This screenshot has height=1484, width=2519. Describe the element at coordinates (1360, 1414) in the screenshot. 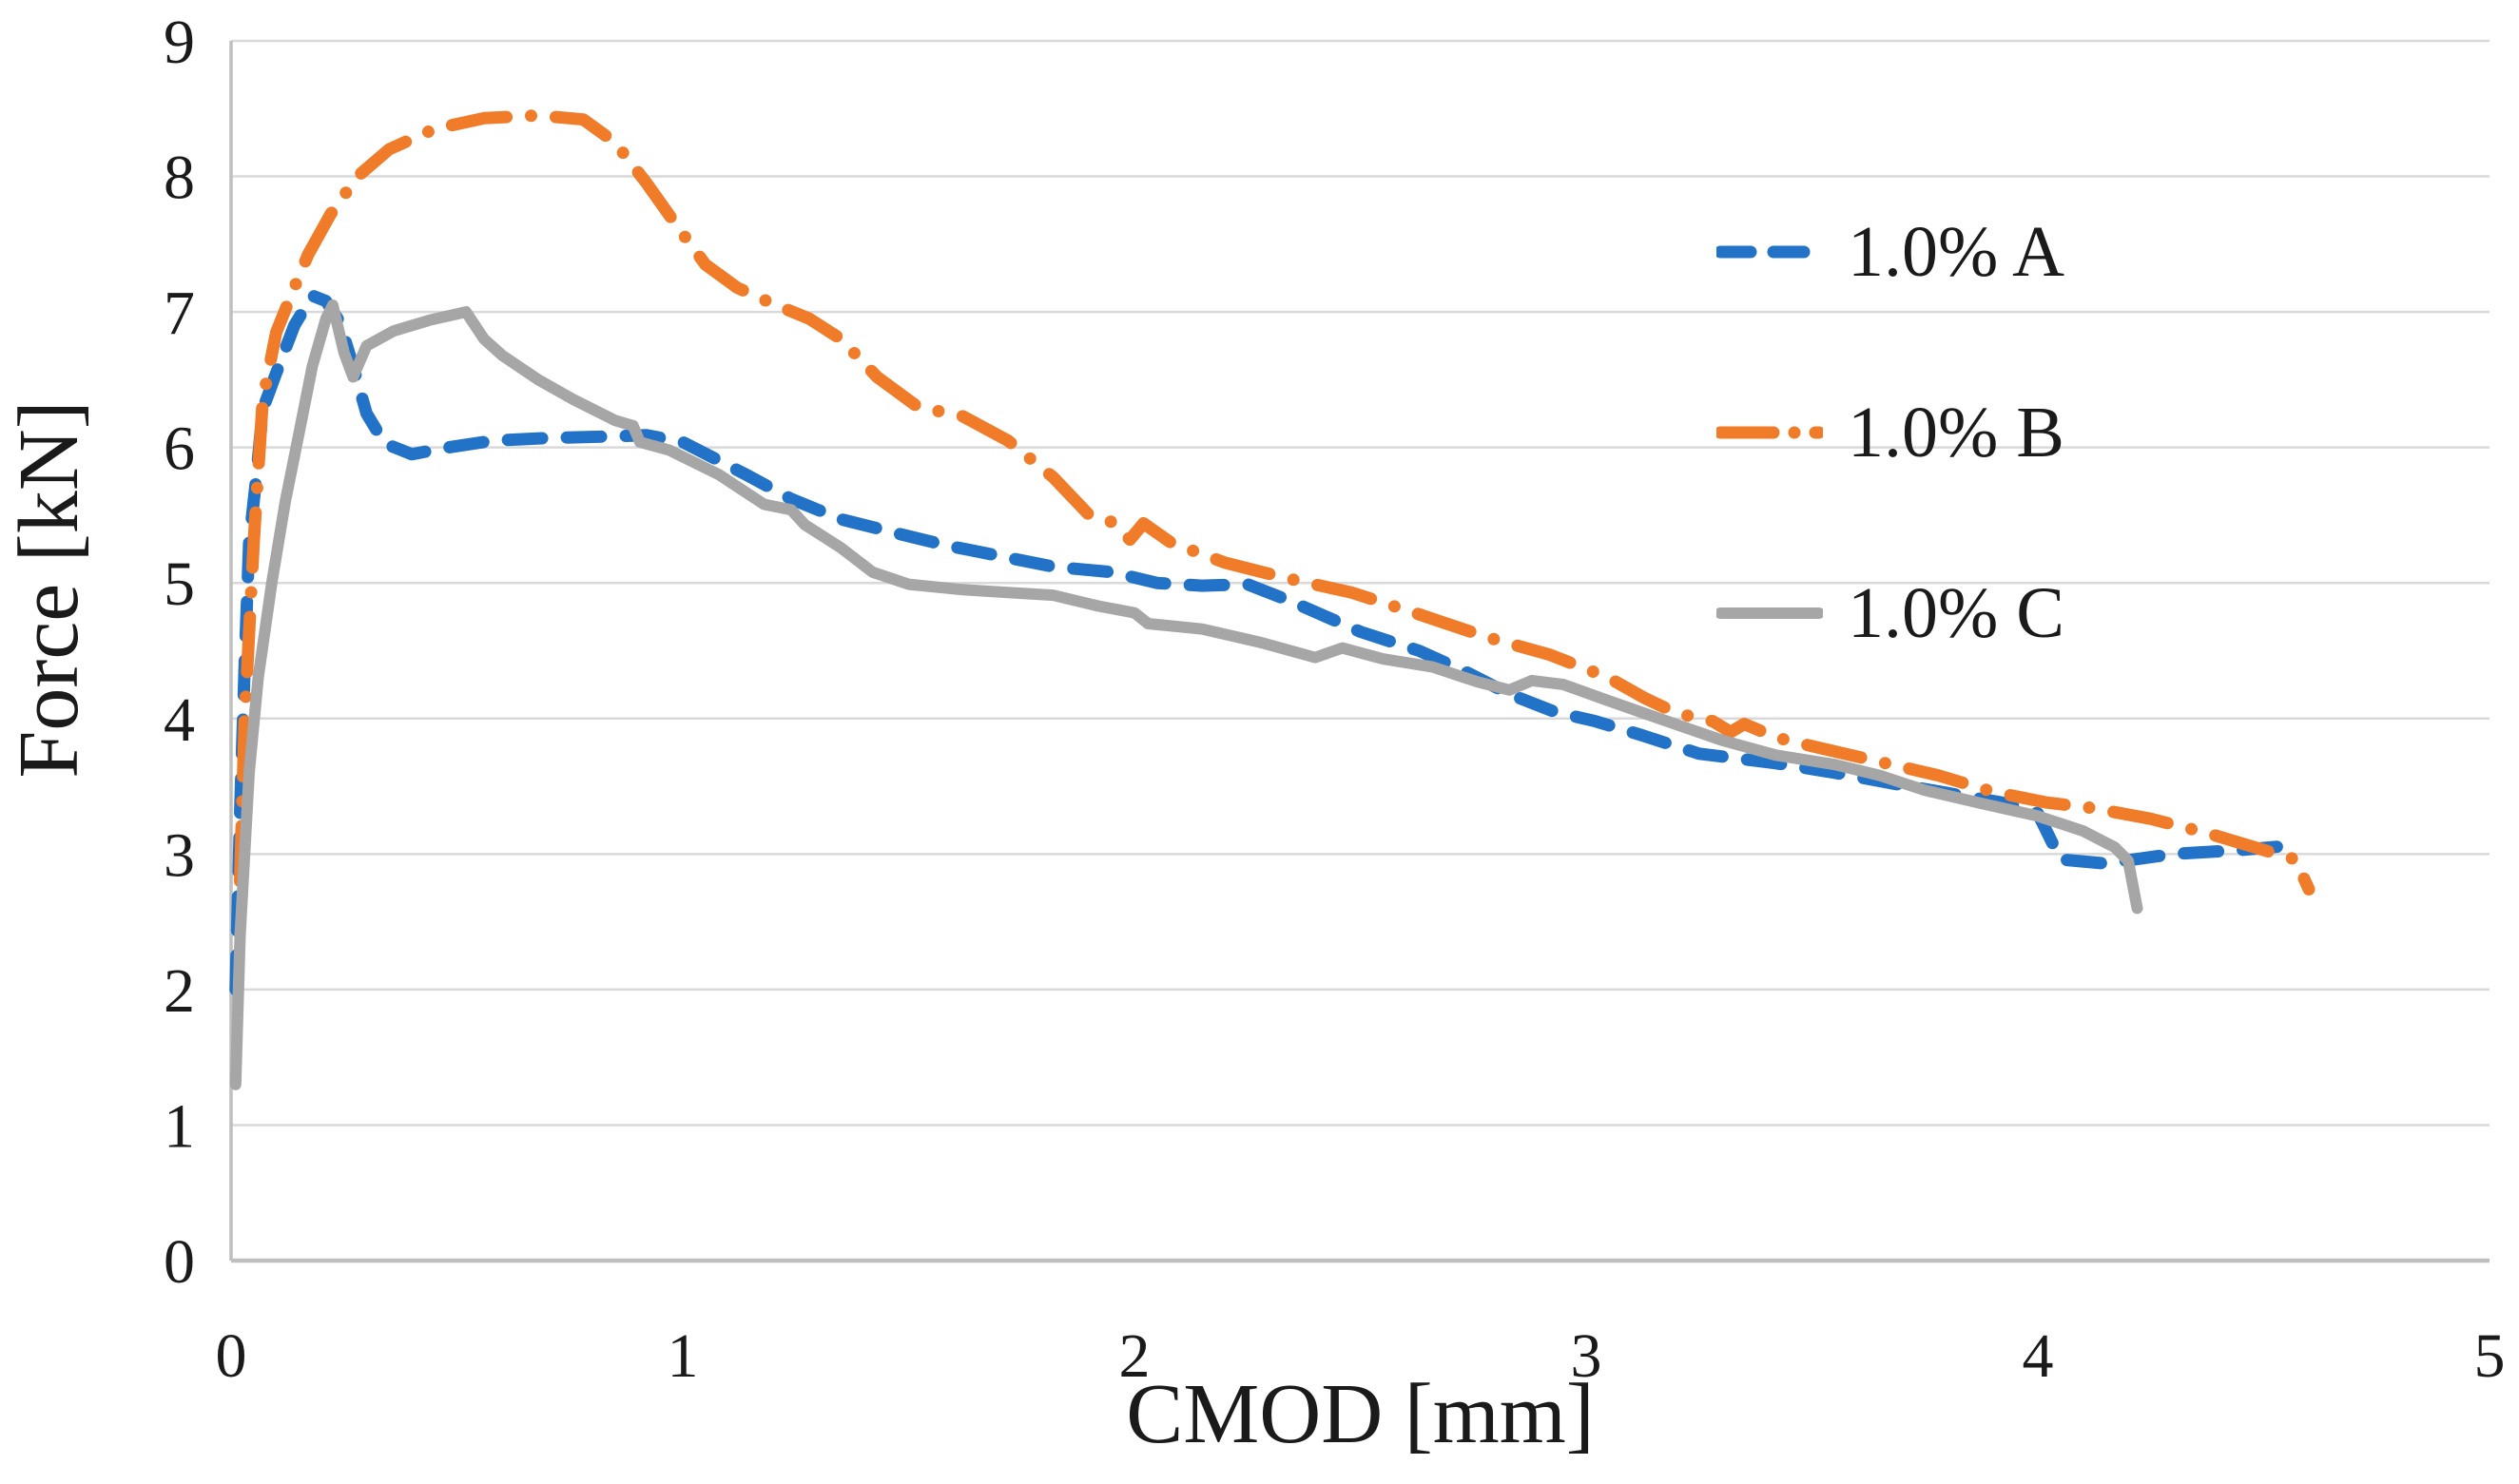

I see `x-axis-title: CMOD [mm]` at that location.